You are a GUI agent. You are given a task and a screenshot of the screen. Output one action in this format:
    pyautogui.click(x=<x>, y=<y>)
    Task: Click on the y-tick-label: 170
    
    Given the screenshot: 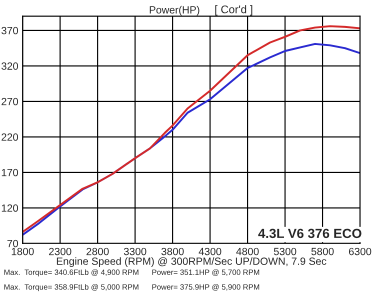 What is the action you would take?
    pyautogui.click(x=10, y=172)
    